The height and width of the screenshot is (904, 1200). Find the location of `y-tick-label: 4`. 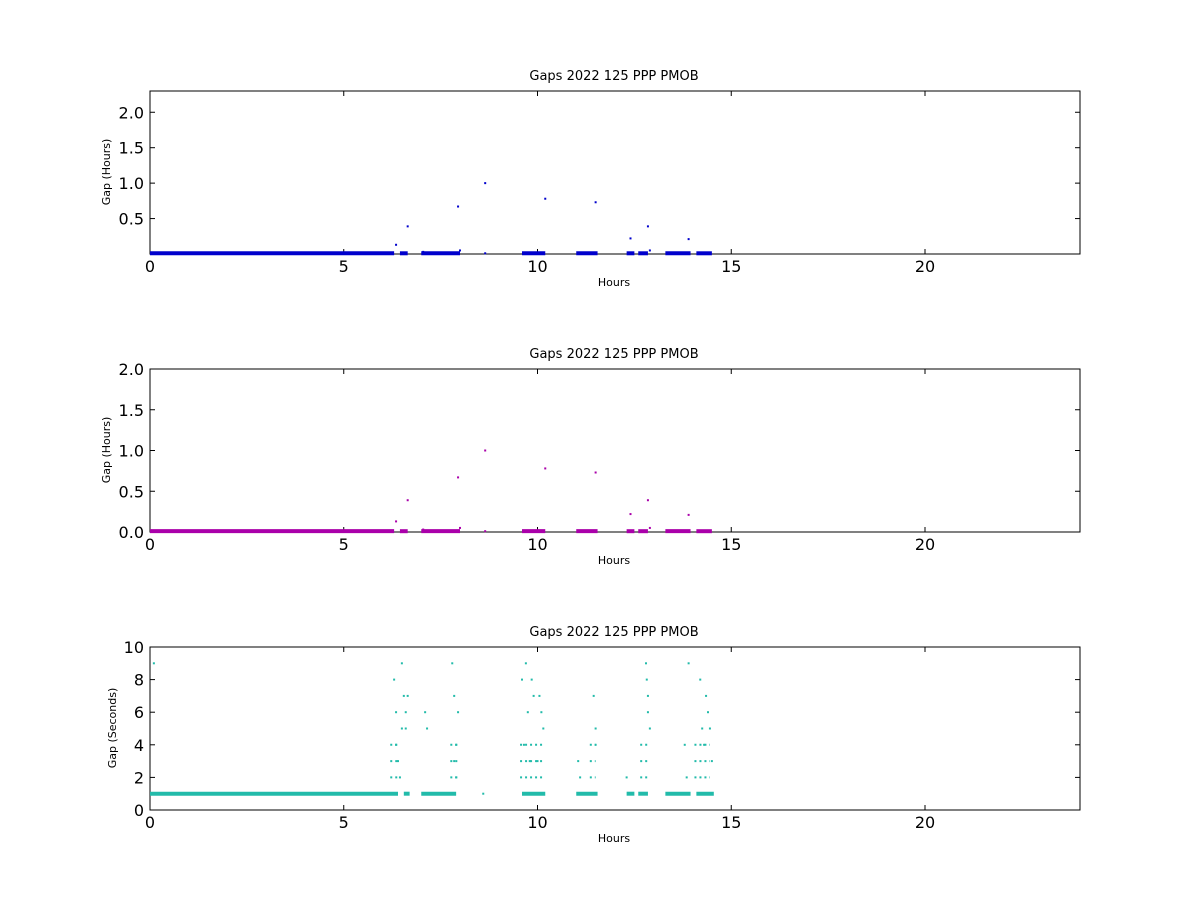

y-tick-label: 4 is located at coordinates (139, 745).